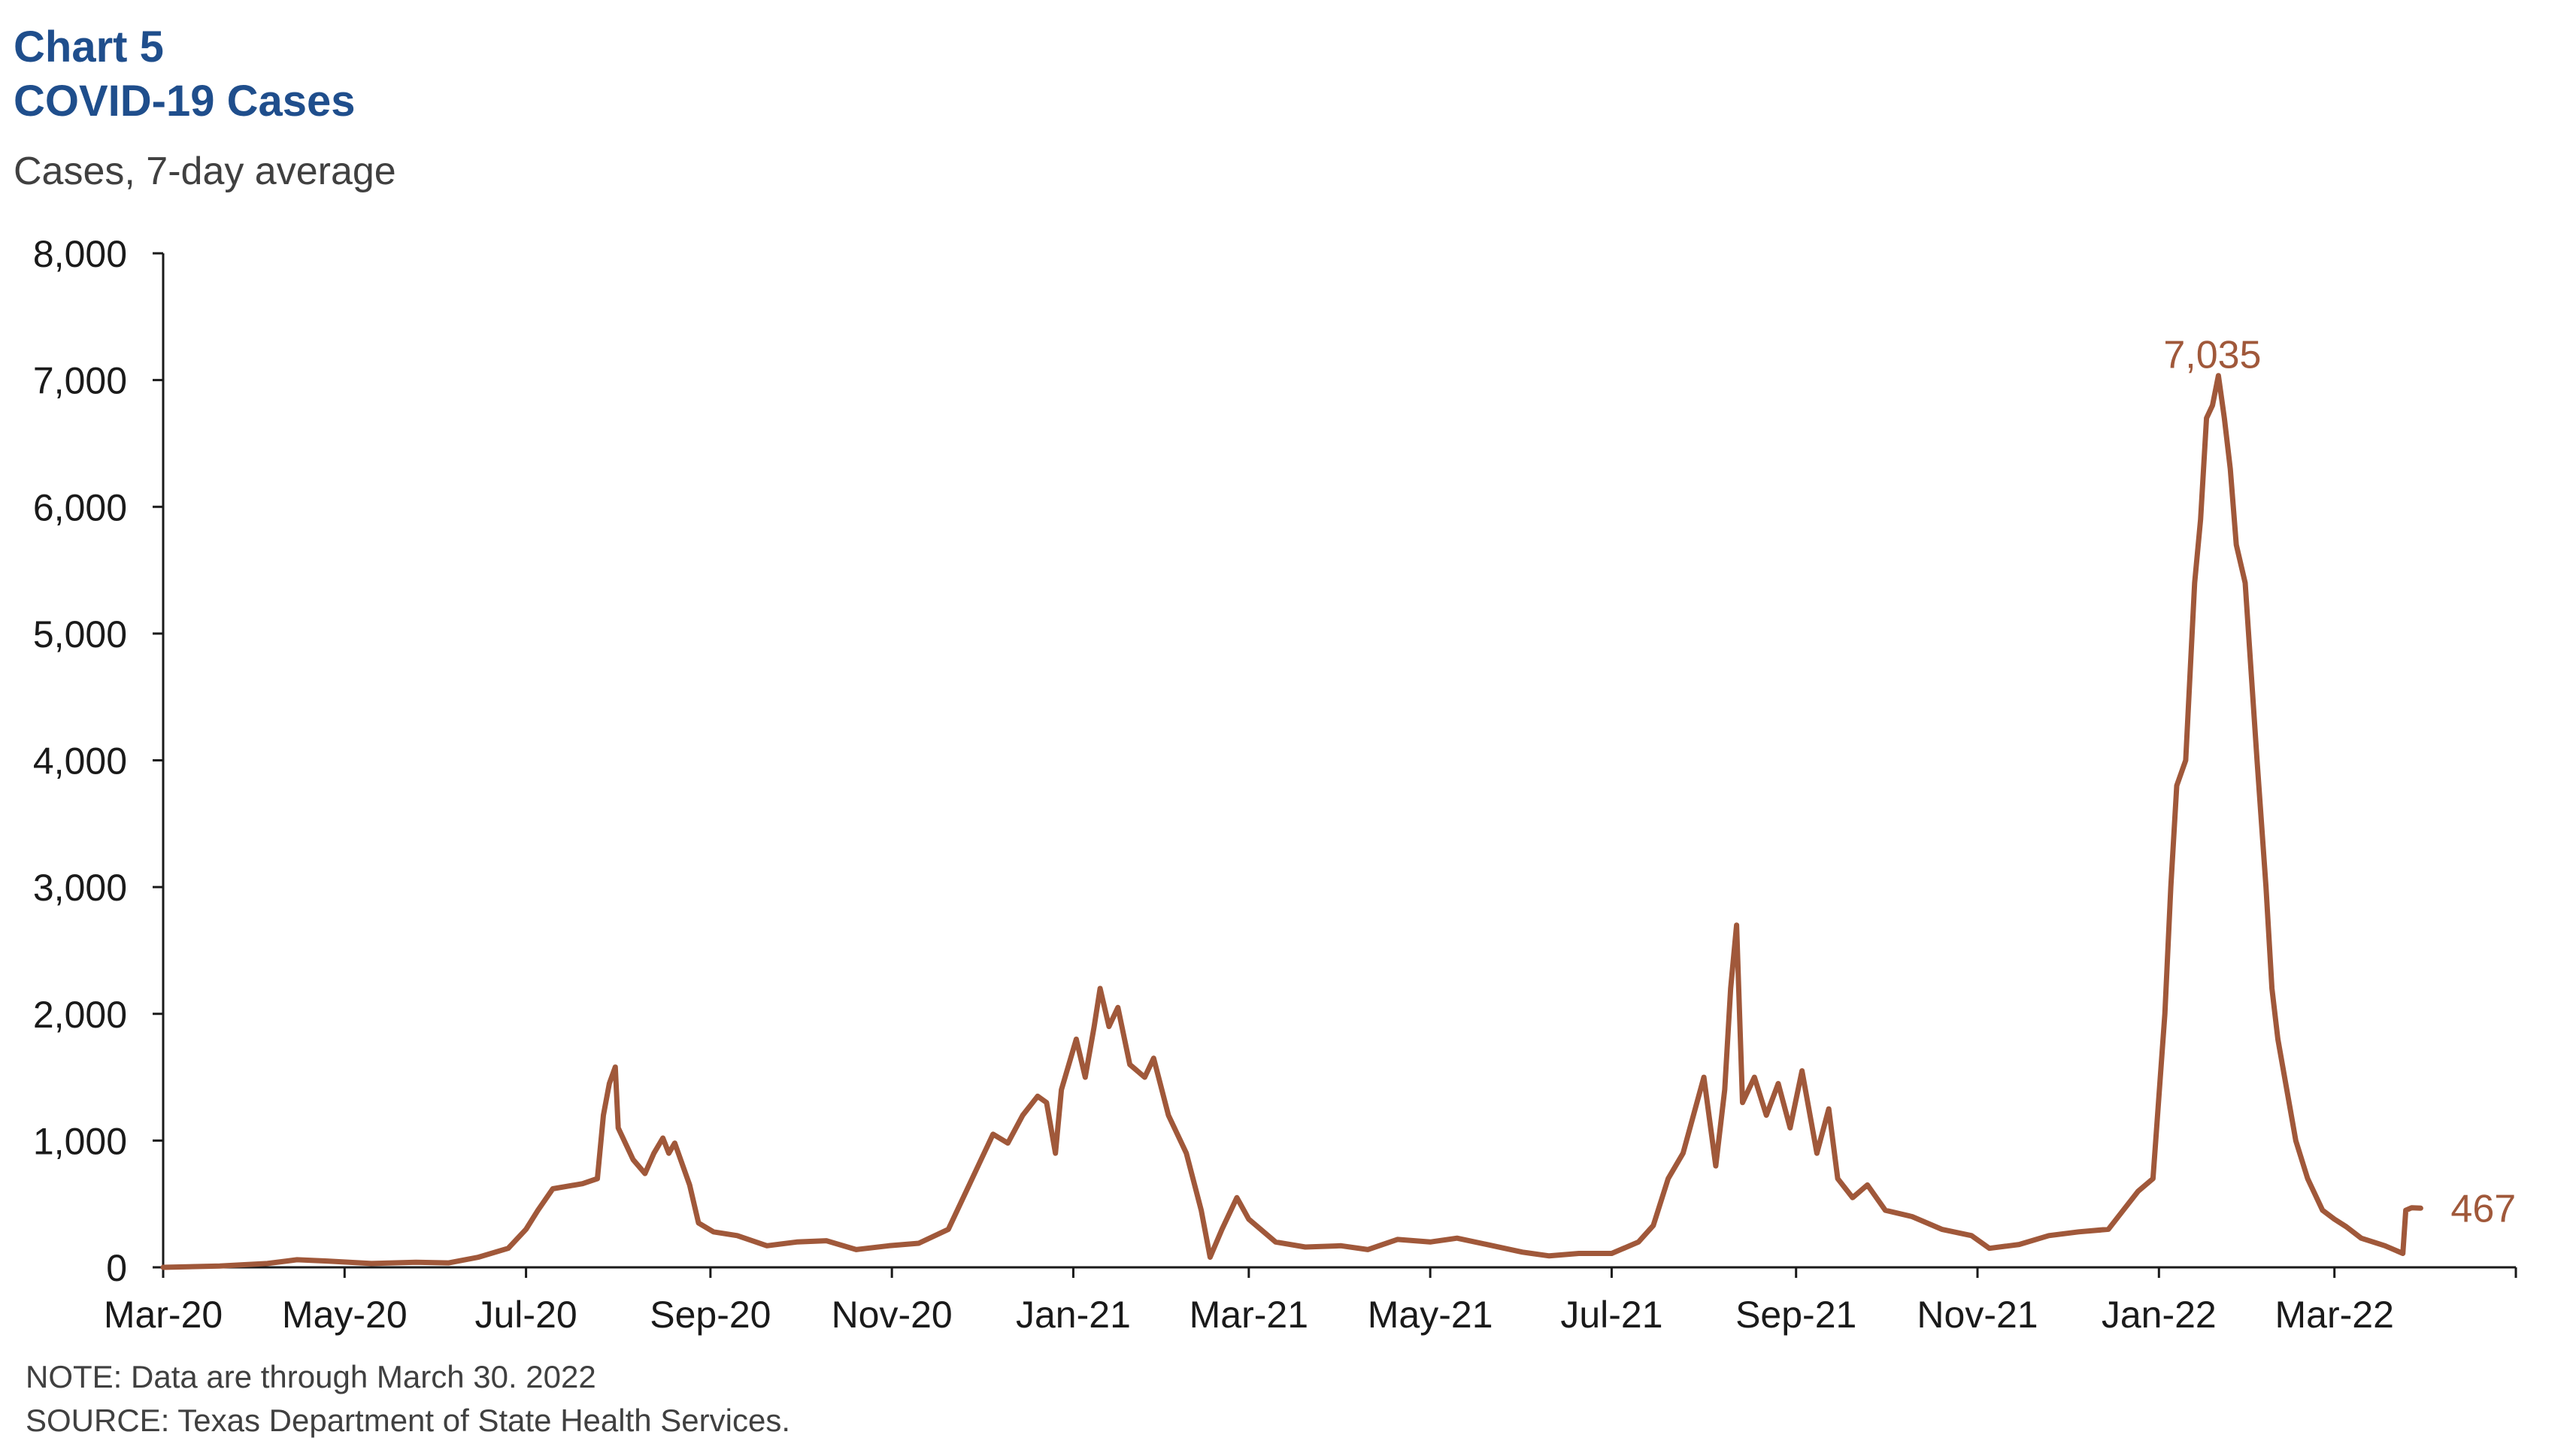 This screenshot has width=2573, height=1456. I want to click on y-tick-label: 6,000, so click(80, 507).